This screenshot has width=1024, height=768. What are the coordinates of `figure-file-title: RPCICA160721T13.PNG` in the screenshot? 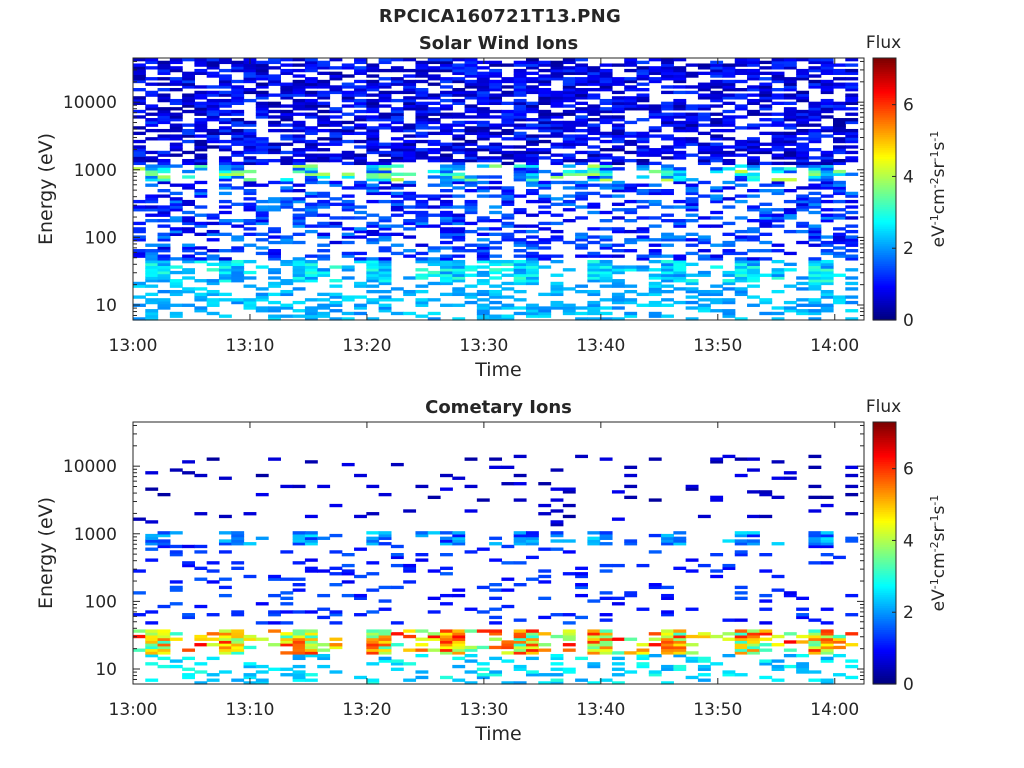 It's located at (500, 16).